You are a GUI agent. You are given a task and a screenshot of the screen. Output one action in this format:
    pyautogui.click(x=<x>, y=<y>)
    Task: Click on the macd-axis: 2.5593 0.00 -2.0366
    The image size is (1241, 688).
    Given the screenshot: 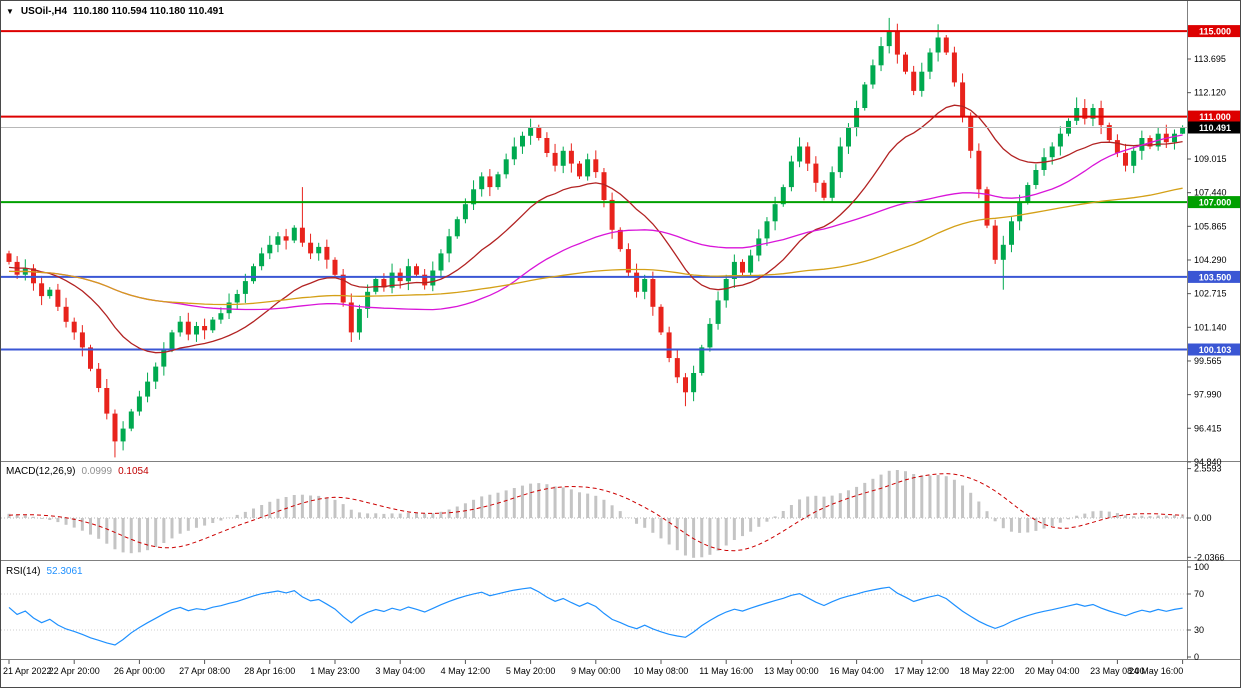 What is the action you would take?
    pyautogui.click(x=1206, y=513)
    